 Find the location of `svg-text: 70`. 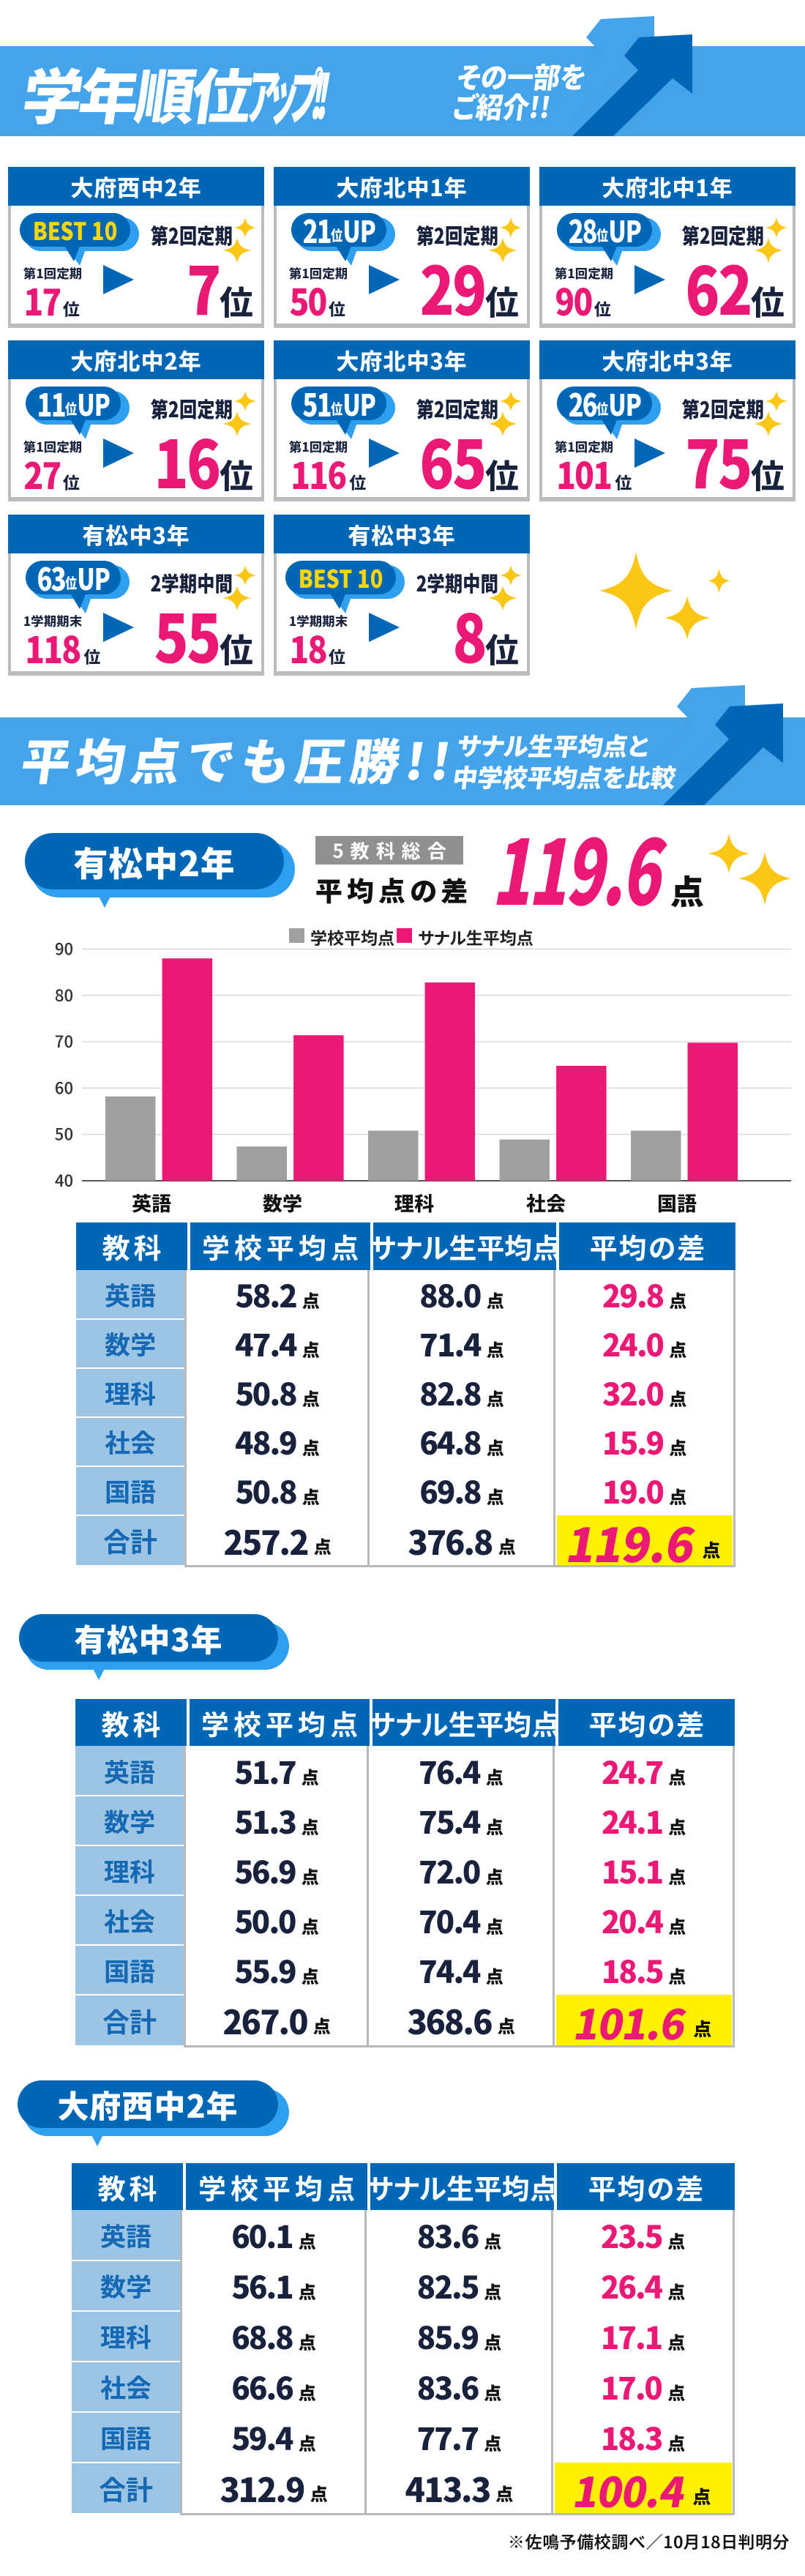

svg-text: 70 is located at coordinates (64, 1041).